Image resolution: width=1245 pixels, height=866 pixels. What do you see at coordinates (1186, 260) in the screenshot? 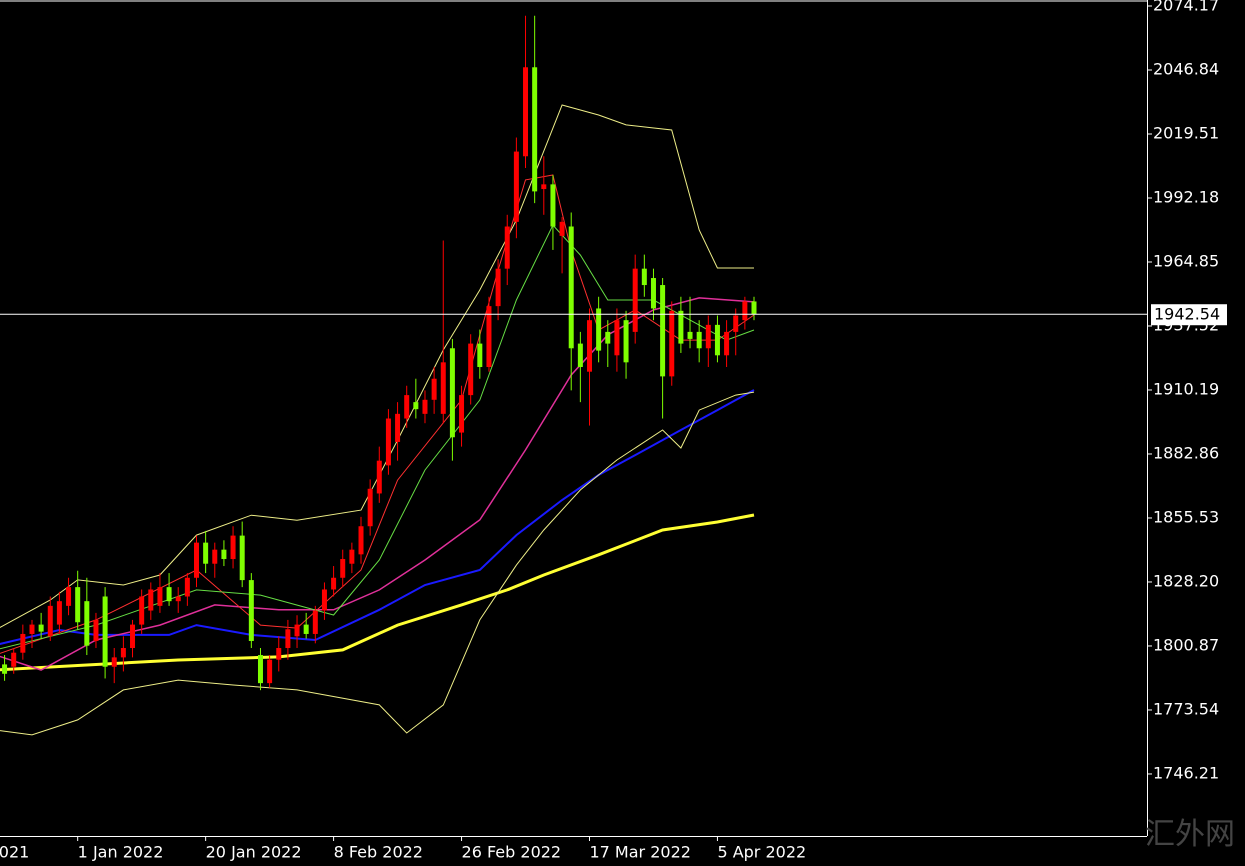
I see `y-tick-label: 1964.85` at bounding box center [1186, 260].